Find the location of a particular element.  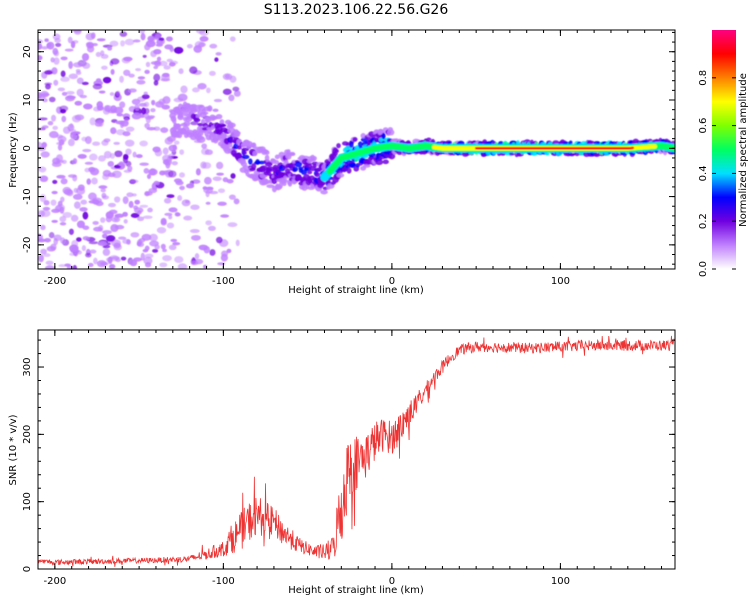

y-tick-label: 20 is located at coordinates (27, 51).